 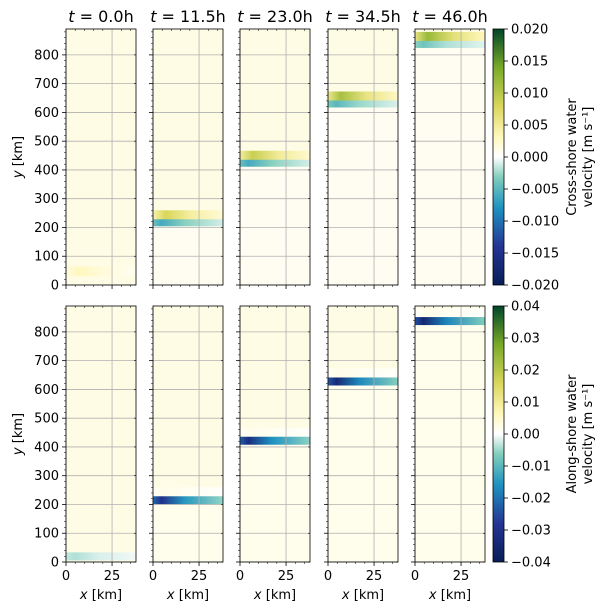 What do you see at coordinates (531, 563) in the screenshot?
I see `colorbar-tick-label: −0.04` at bounding box center [531, 563].